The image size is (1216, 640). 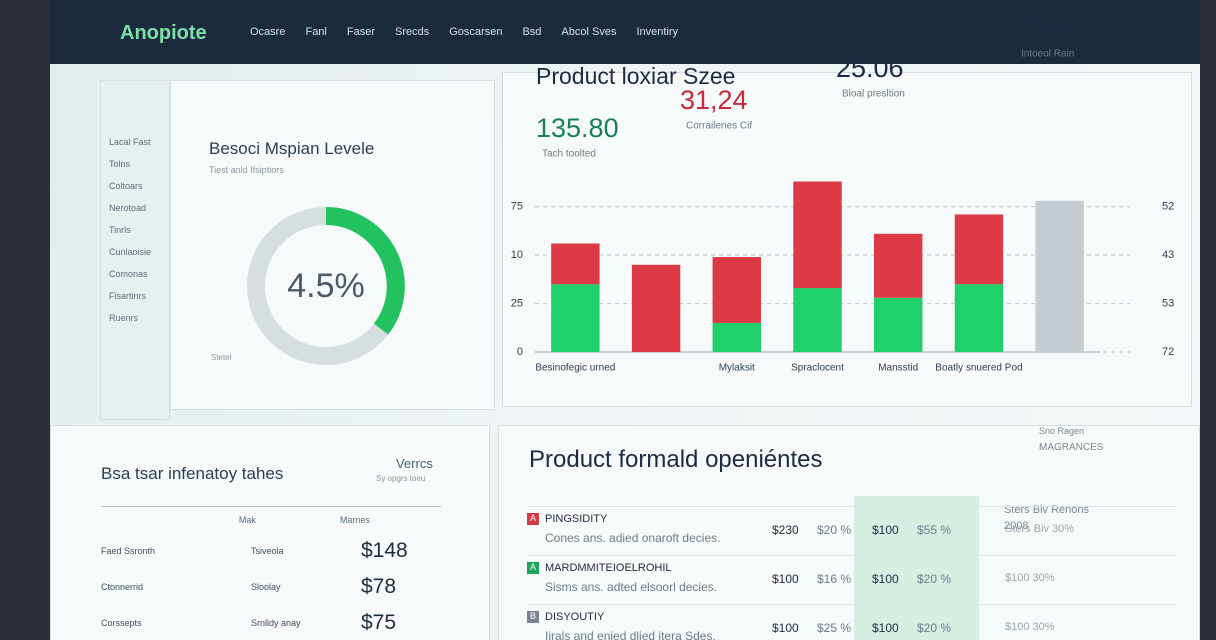 I want to click on products-title: Product formald openiéntes, so click(x=676, y=459).